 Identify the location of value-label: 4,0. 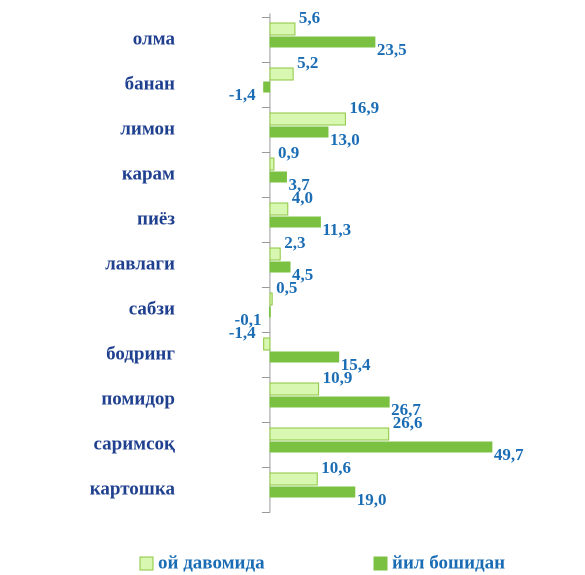
(302, 197).